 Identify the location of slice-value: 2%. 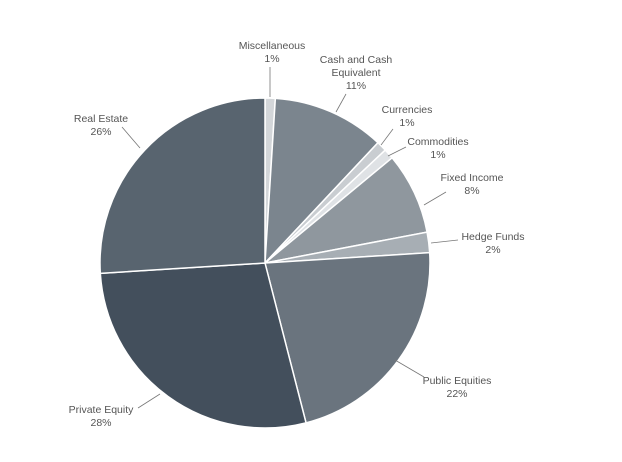
(493, 250).